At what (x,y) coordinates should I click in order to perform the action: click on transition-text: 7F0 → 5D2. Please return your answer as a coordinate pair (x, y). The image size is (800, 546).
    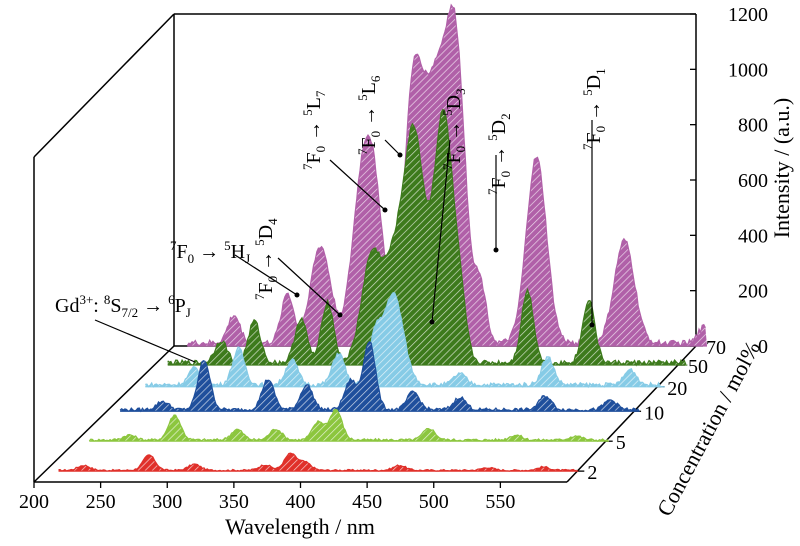
    Looking at the image, I should click on (499, 154).